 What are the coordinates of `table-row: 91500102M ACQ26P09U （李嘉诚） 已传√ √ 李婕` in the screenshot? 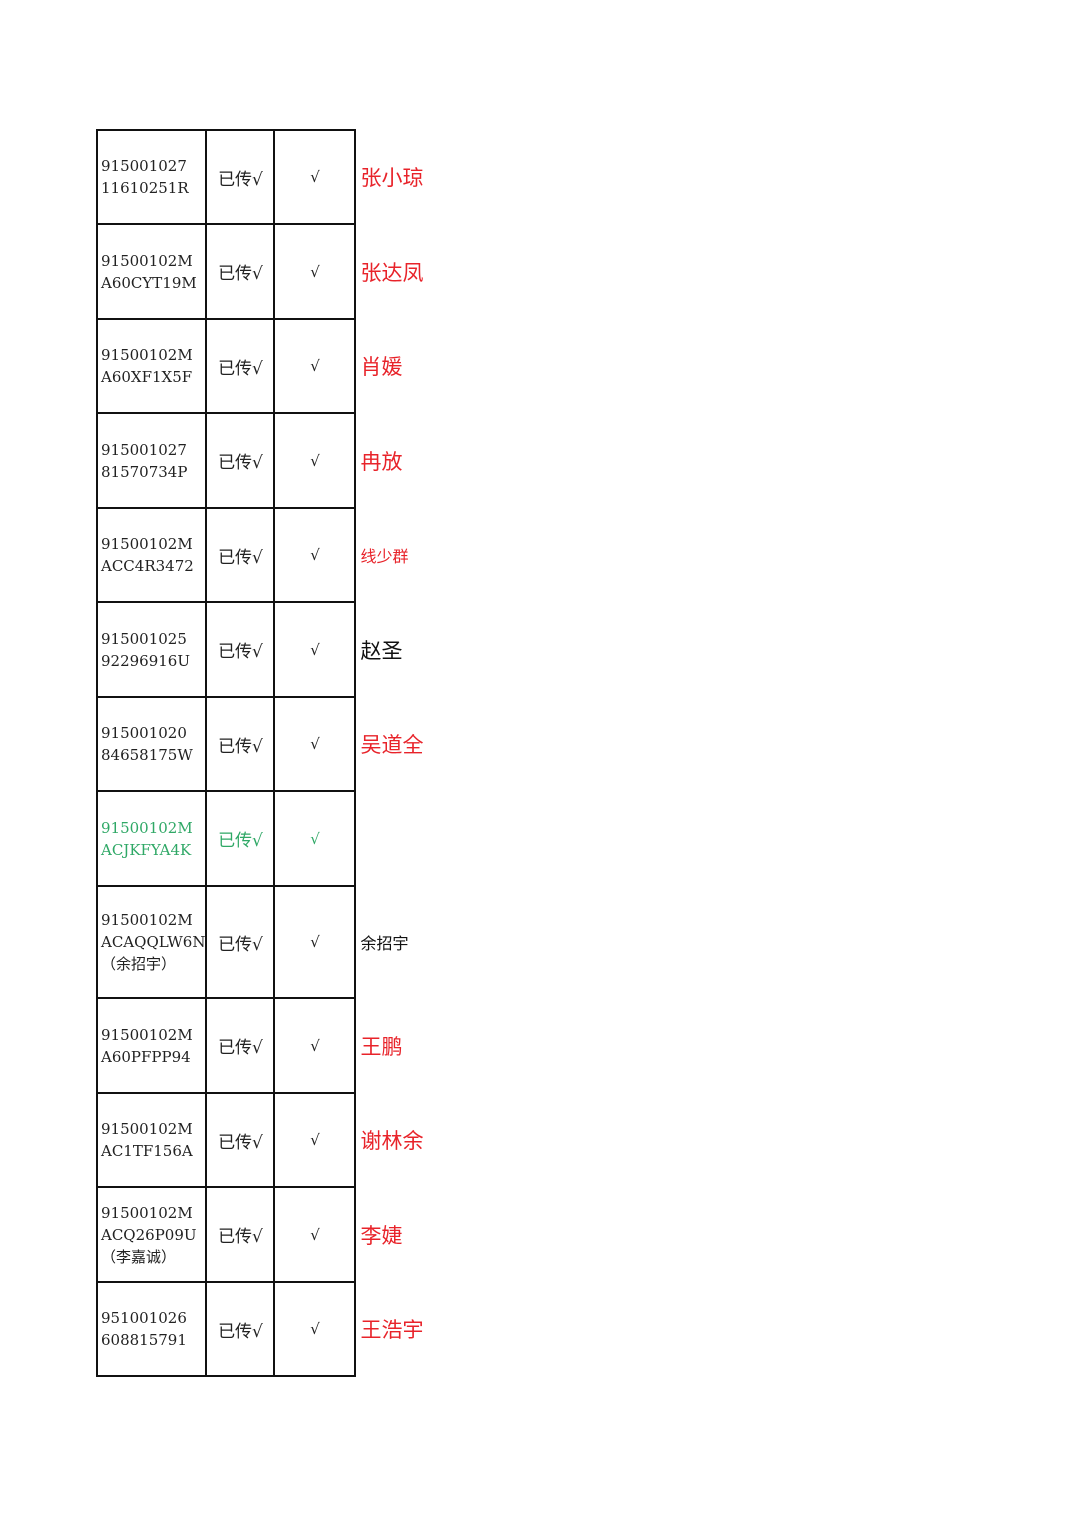 It's located at (328, 1234).